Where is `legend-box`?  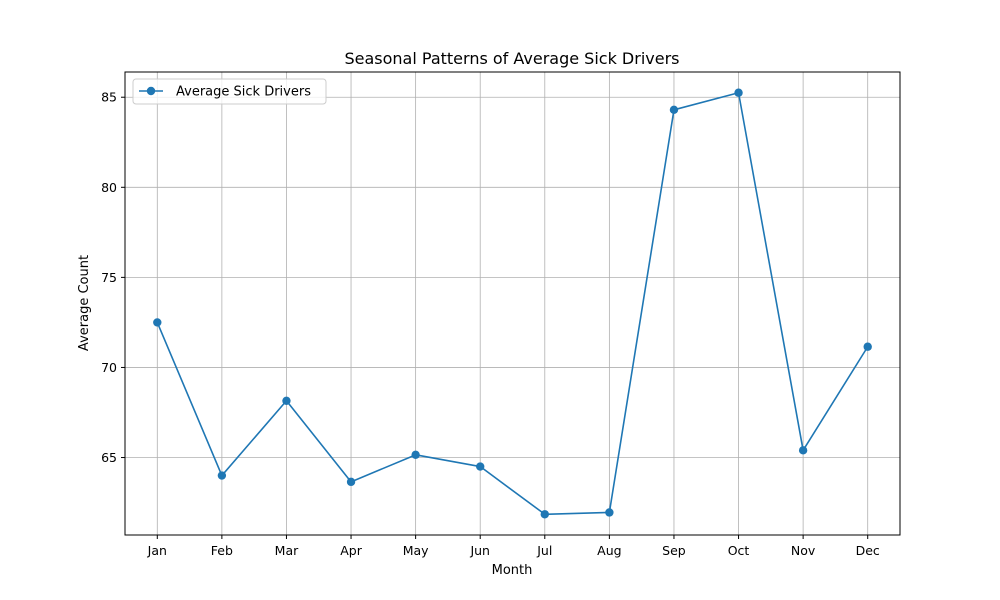
legend-box is located at coordinates (229, 91).